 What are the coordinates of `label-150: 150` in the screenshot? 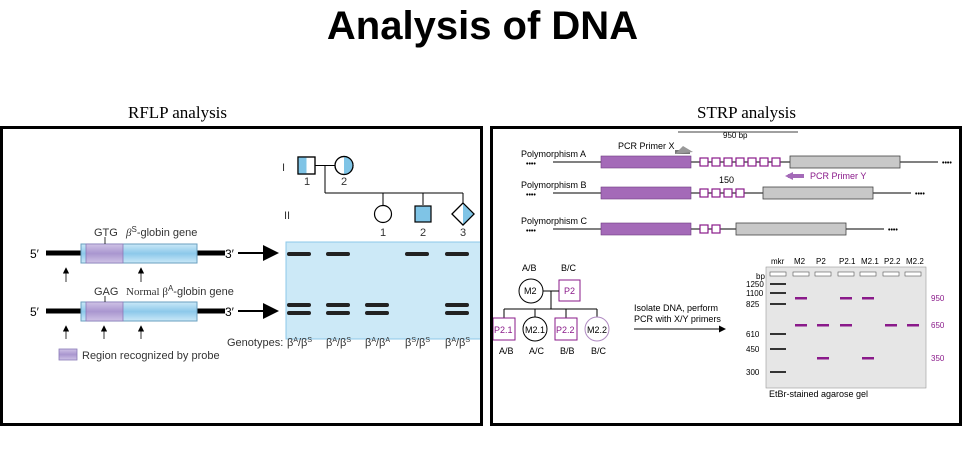 It's located at (726, 180).